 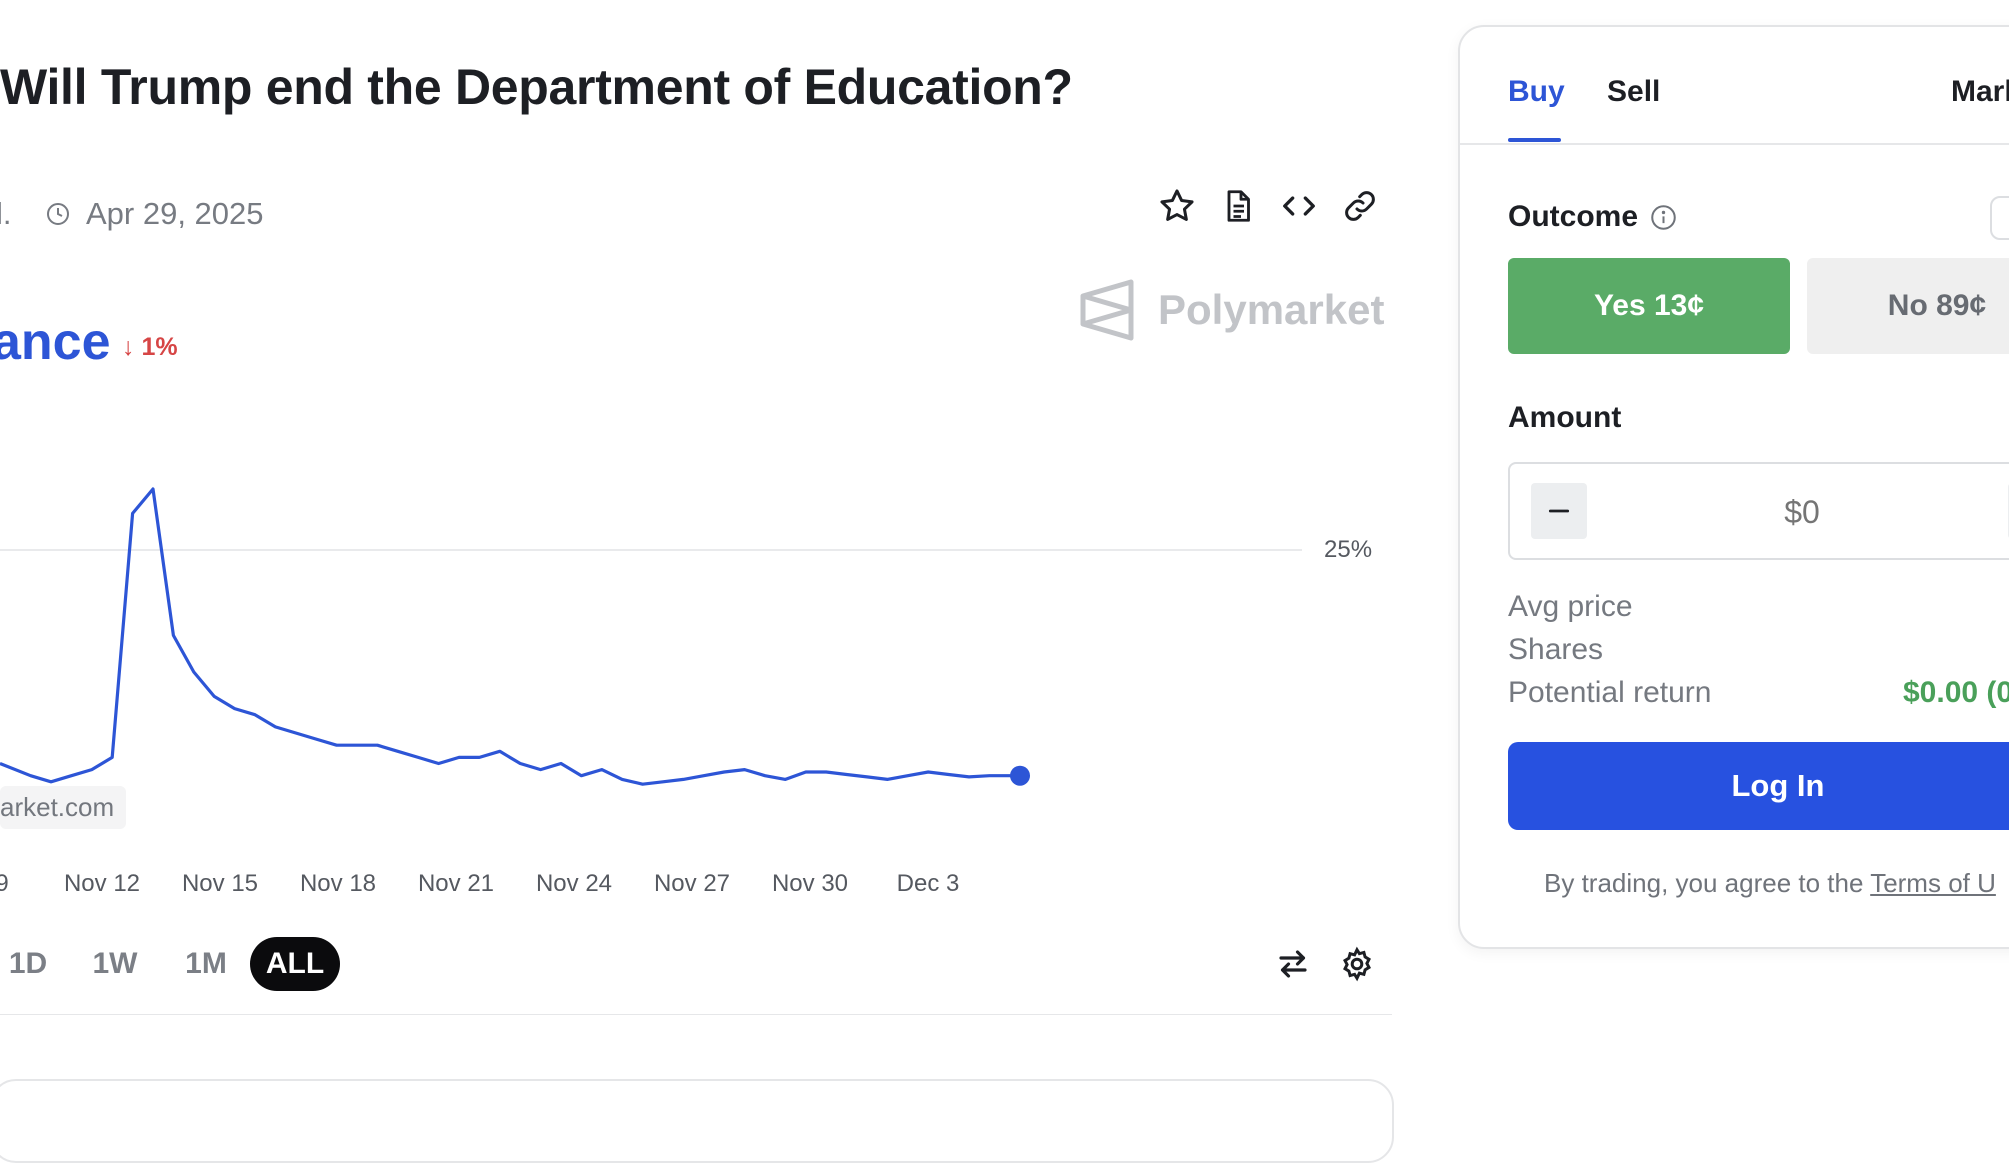 I want to click on y-tick-label: 25%, so click(x=1348, y=549).